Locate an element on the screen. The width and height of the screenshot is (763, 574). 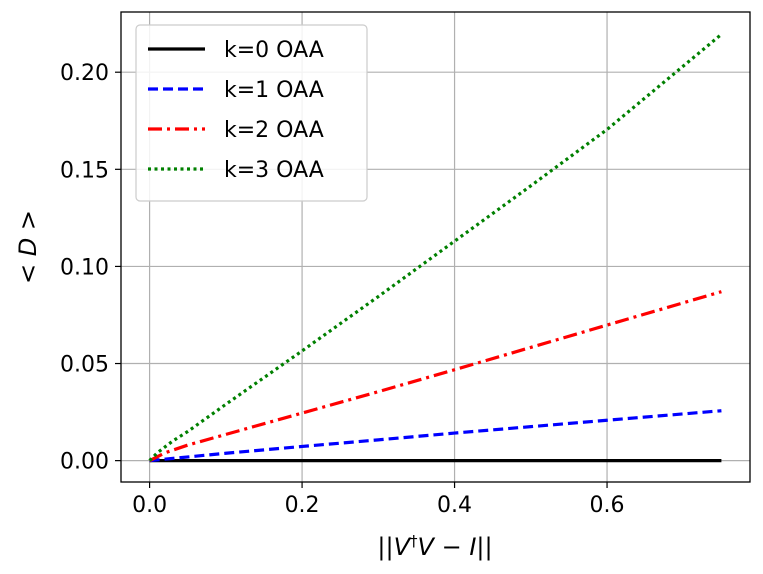
y-tick-label: 0.00 is located at coordinates (84, 462).